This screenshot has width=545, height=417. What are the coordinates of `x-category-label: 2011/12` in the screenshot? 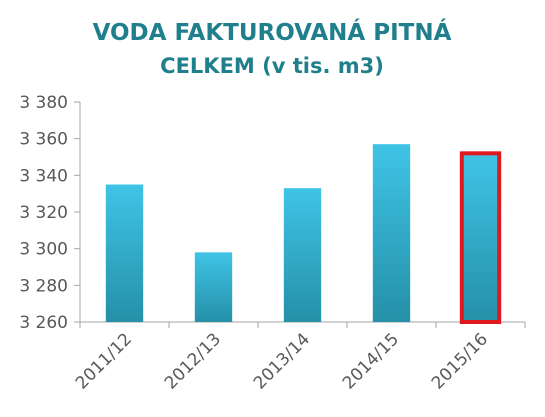 It's located at (104, 361).